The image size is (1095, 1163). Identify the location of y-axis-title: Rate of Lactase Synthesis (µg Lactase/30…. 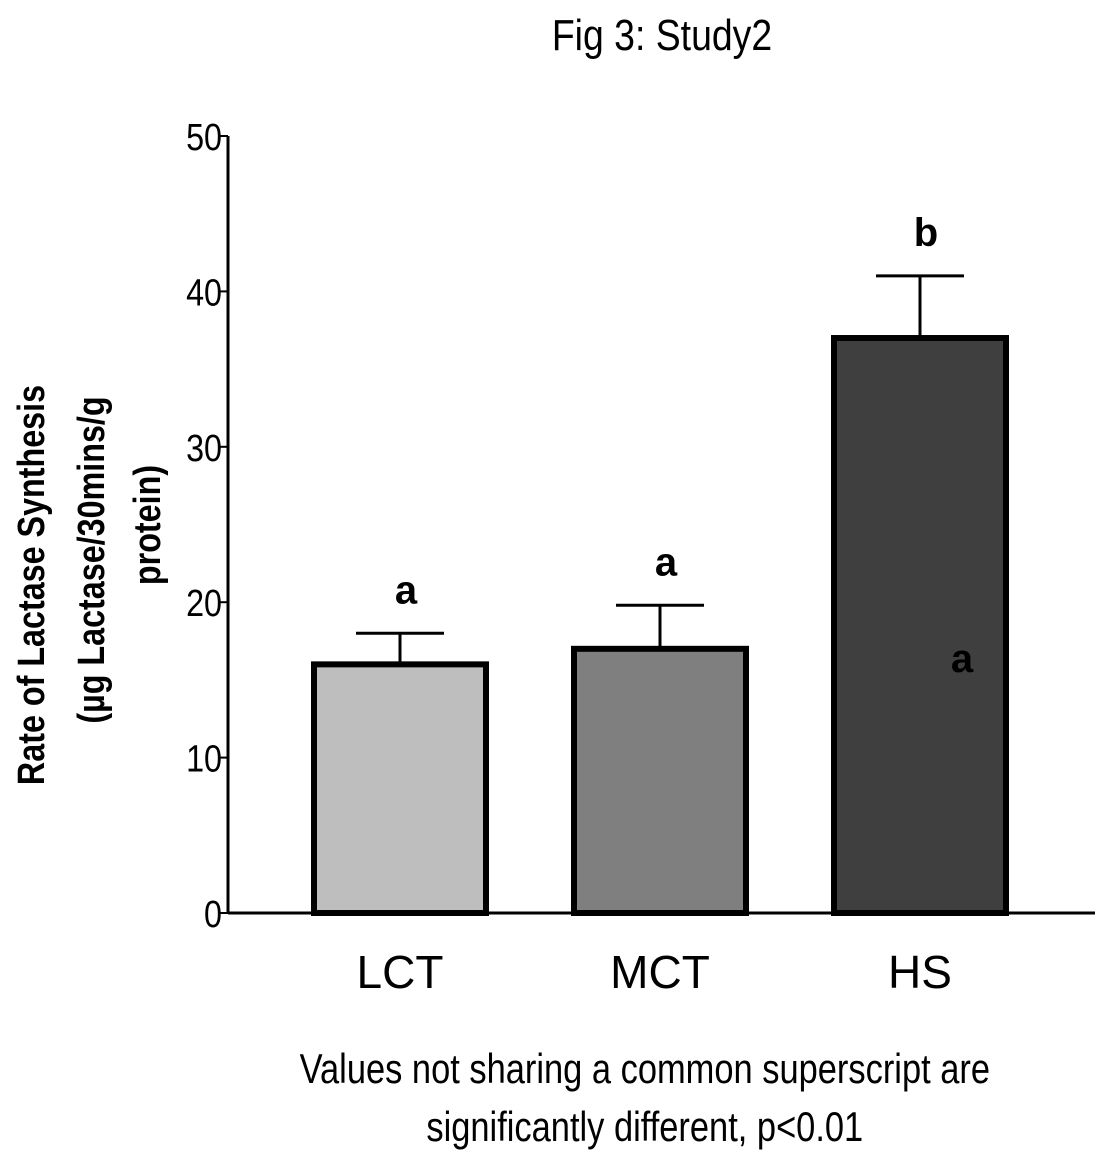
(90, 585).